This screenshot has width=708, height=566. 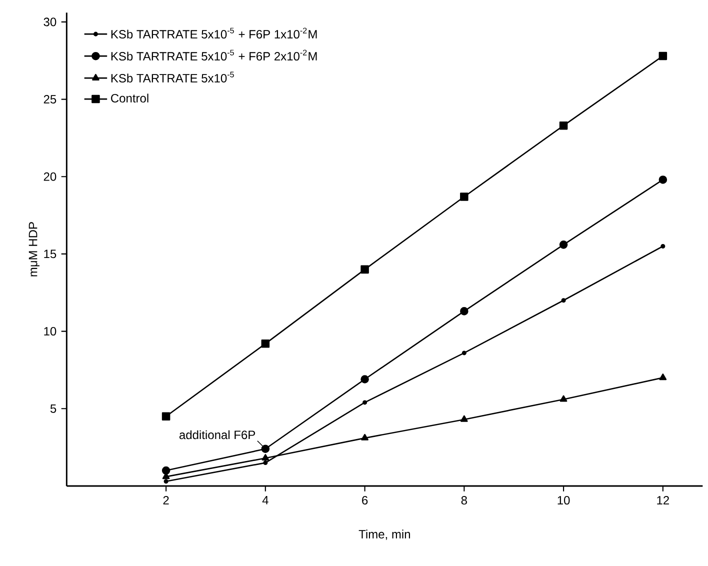 I want to click on y-tick-label: 15, so click(x=50, y=254).